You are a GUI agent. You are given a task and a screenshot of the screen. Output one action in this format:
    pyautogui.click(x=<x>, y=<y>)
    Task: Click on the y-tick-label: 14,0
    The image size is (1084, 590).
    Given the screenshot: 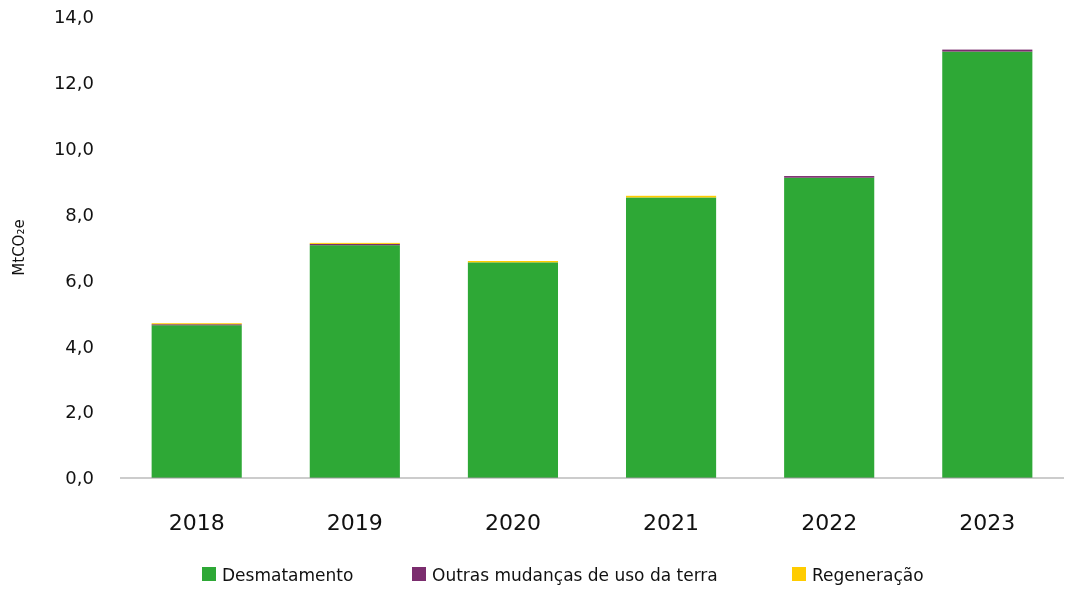 What is the action you would take?
    pyautogui.click(x=73, y=17)
    